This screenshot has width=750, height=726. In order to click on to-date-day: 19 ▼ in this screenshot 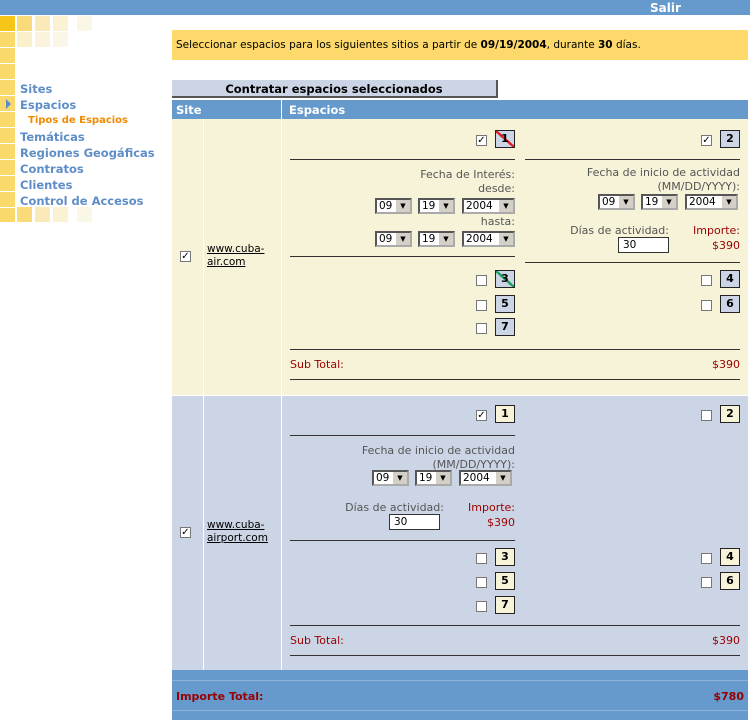, I will do `click(436, 239)`.